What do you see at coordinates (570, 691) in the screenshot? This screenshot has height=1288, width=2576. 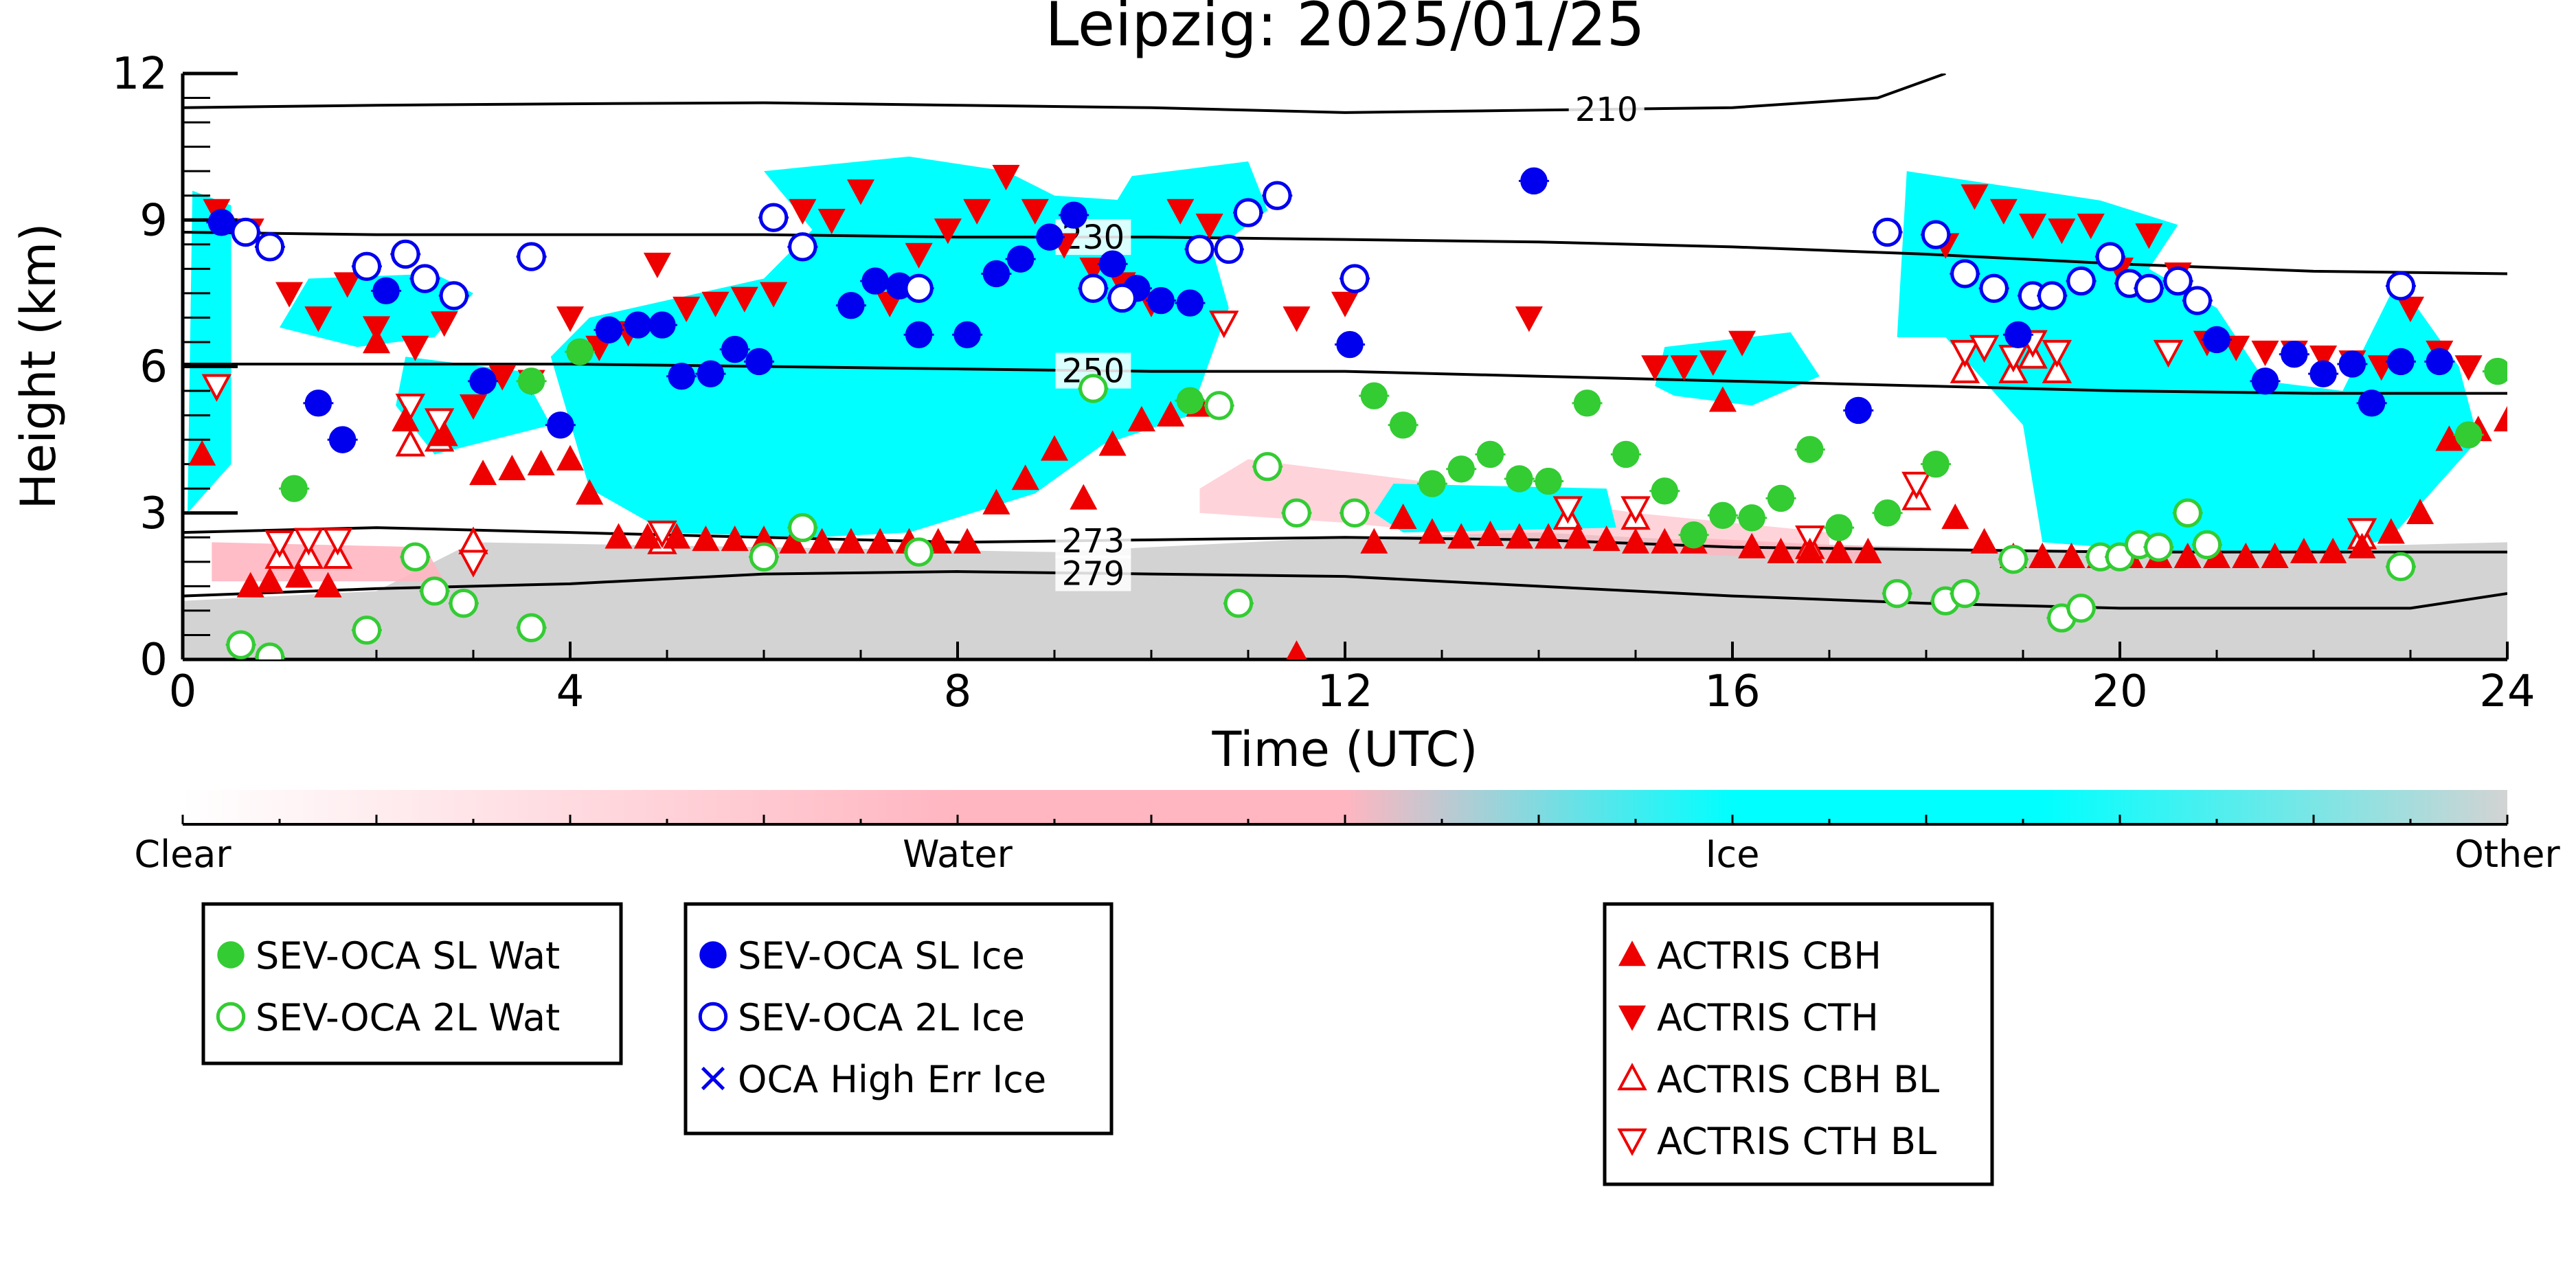 I see `x-tick-label: 4` at bounding box center [570, 691].